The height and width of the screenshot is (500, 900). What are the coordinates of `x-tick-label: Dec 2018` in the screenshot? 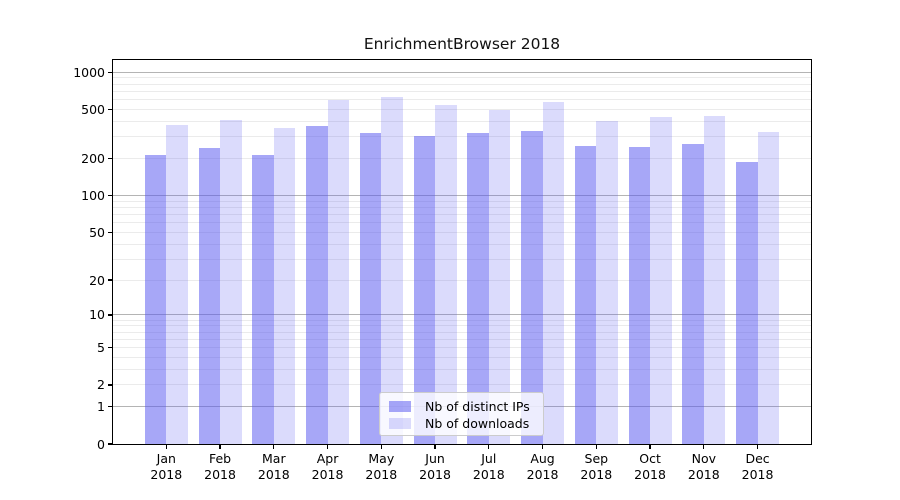 It's located at (758, 467).